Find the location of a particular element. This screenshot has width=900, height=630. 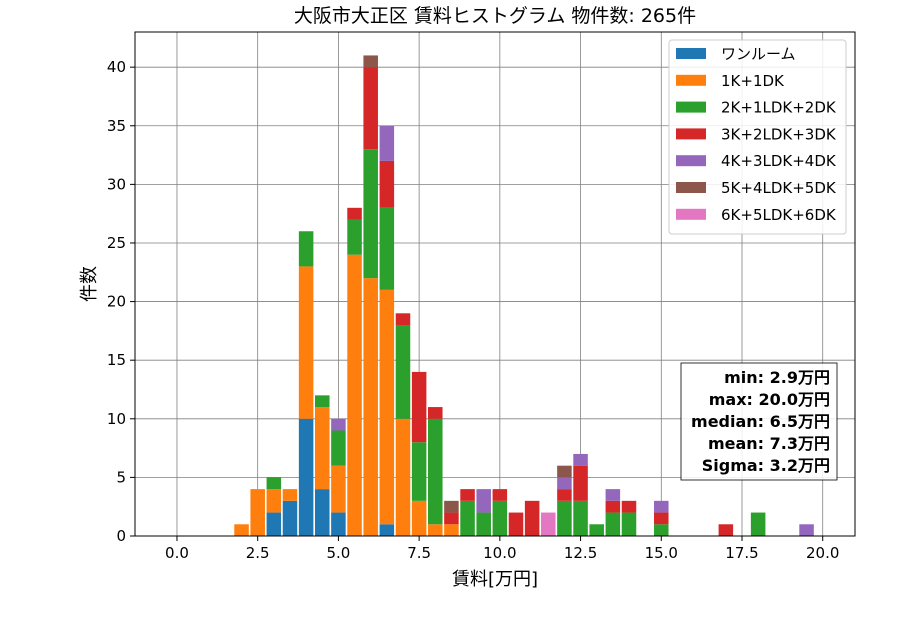

y-tick-label: 25 is located at coordinates (116, 243).